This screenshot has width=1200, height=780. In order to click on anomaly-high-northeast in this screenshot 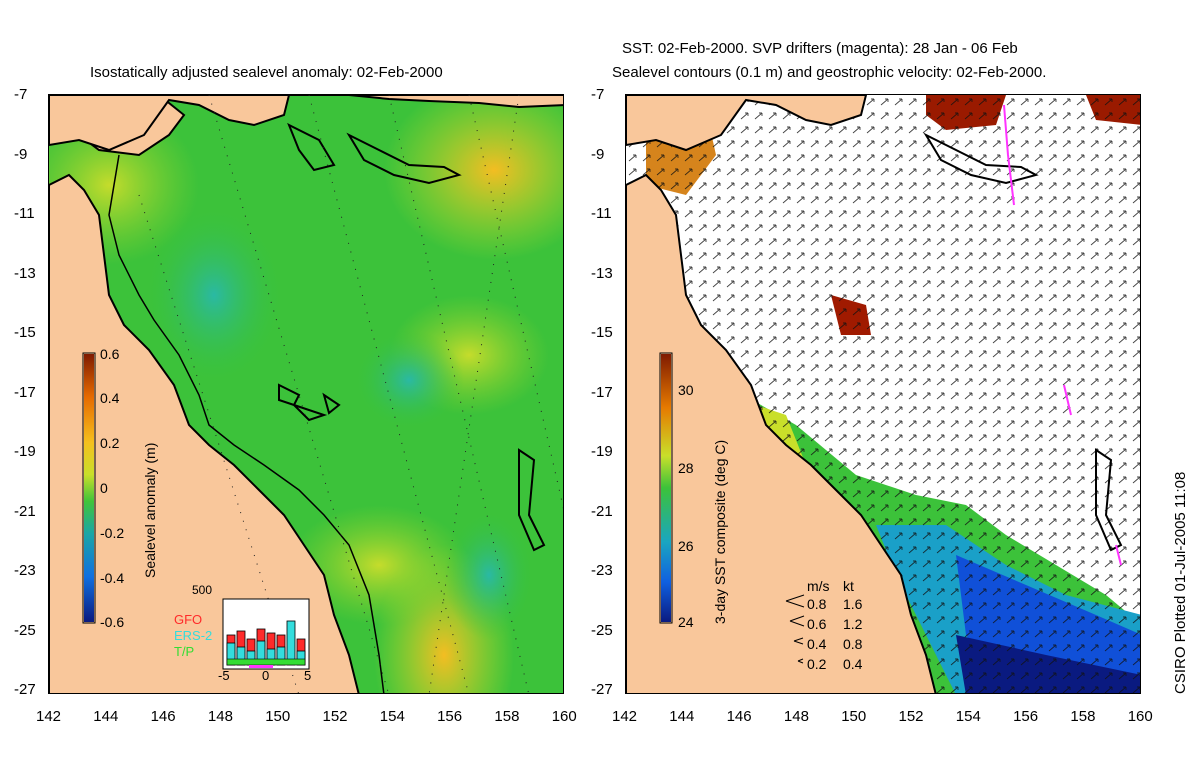, I will do `click(473, 177)`.